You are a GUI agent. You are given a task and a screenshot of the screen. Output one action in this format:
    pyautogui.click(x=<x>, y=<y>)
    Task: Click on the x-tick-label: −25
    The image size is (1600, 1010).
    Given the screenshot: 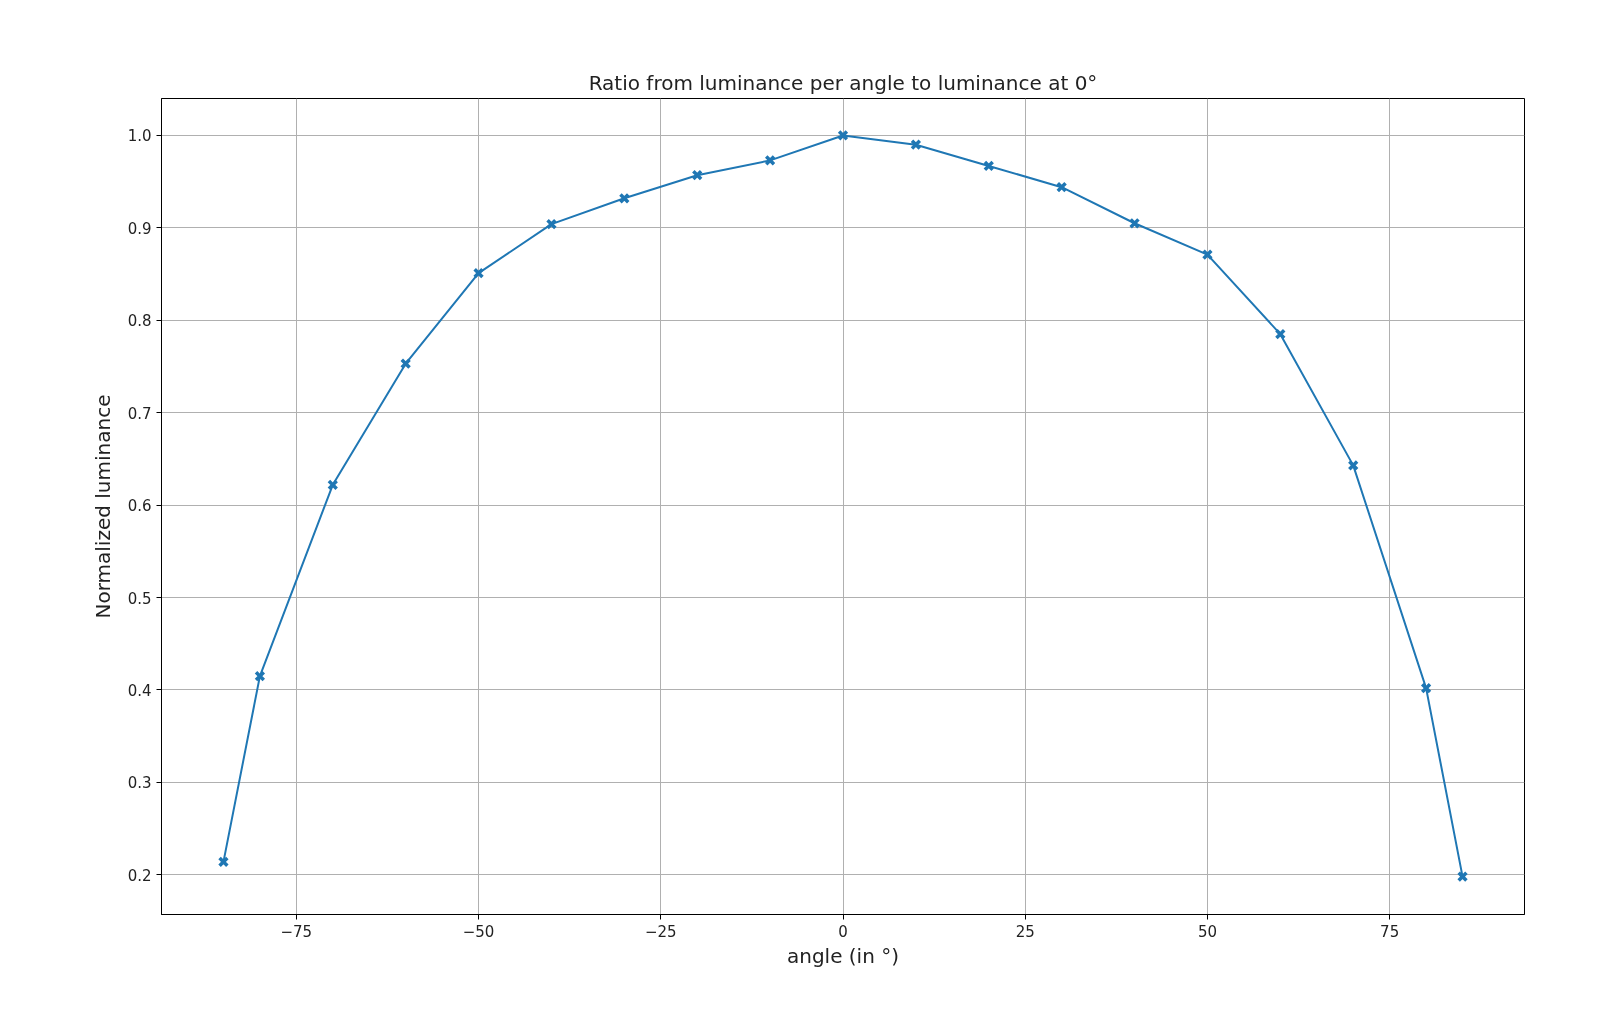 What is the action you would take?
    pyautogui.click(x=660, y=931)
    